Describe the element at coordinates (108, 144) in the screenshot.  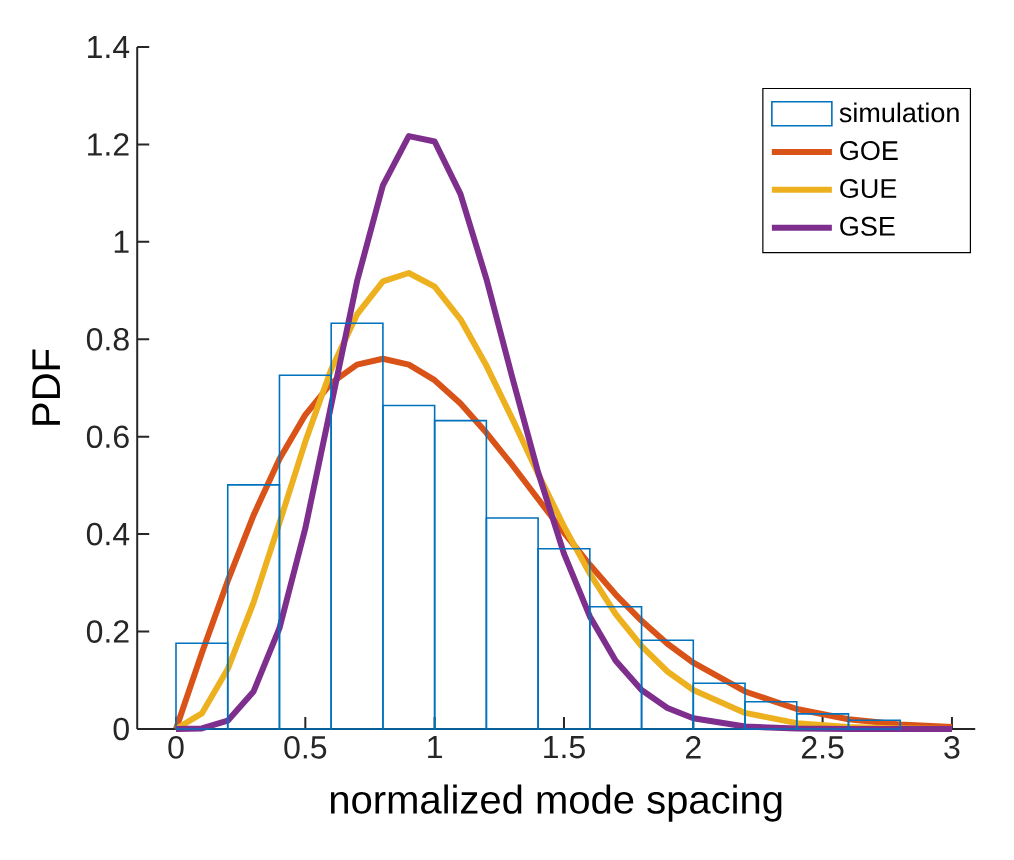
I see `y-tick-label: 1.2` at that location.